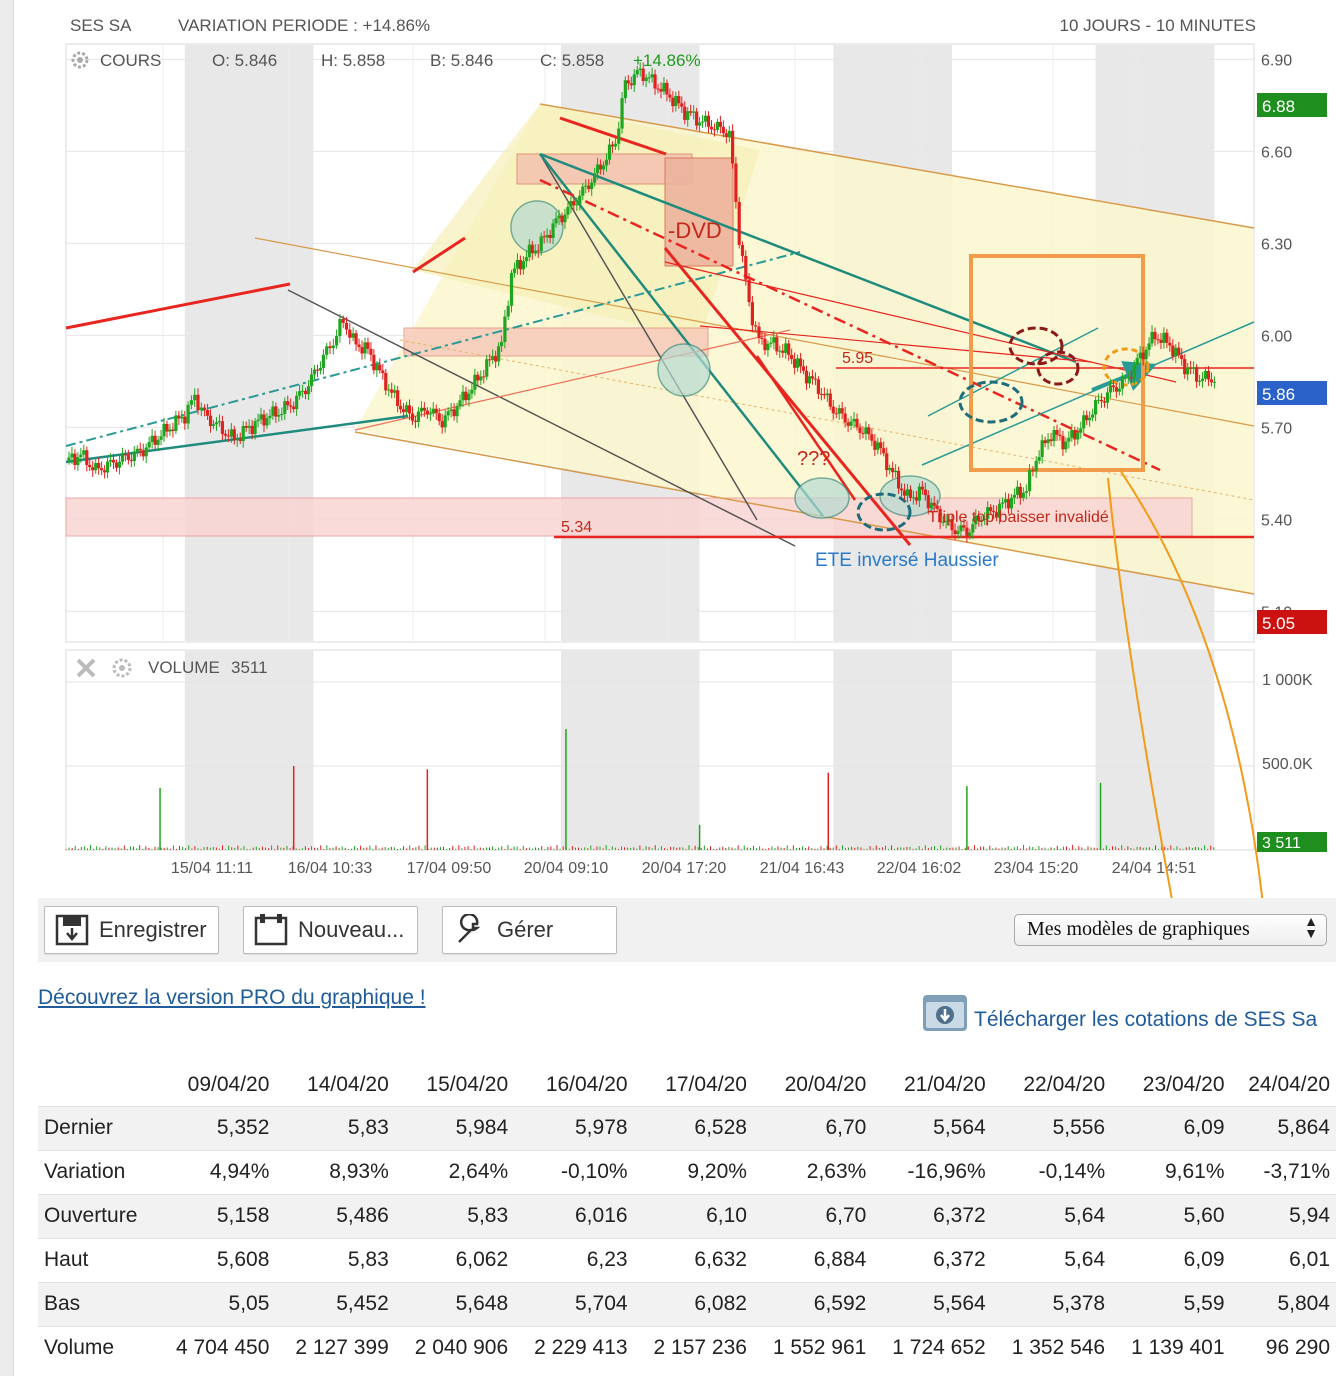  Describe the element at coordinates (1171, 1259) in the screenshot. I see `table-cell: 6,09` at that location.